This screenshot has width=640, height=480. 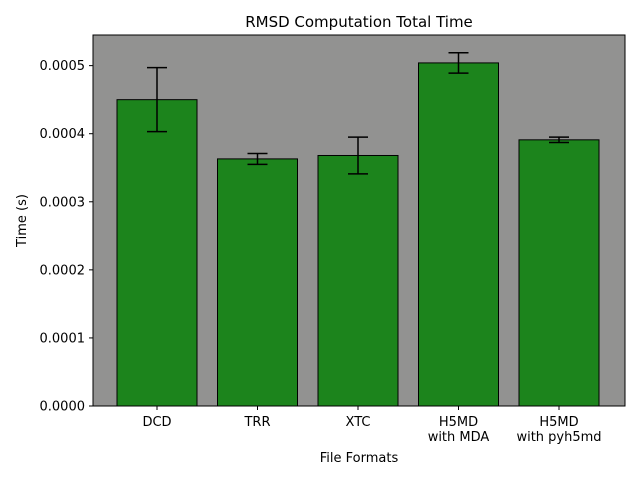 I want to click on y-tick-label: 0.0003, so click(x=63, y=202).